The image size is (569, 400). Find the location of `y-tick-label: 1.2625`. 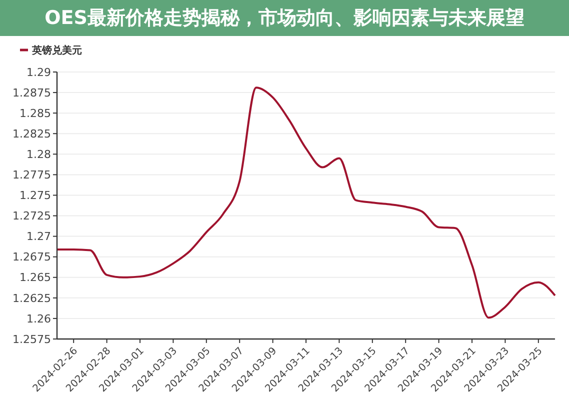

y-tick-label: 1.2625 is located at coordinates (31, 298).